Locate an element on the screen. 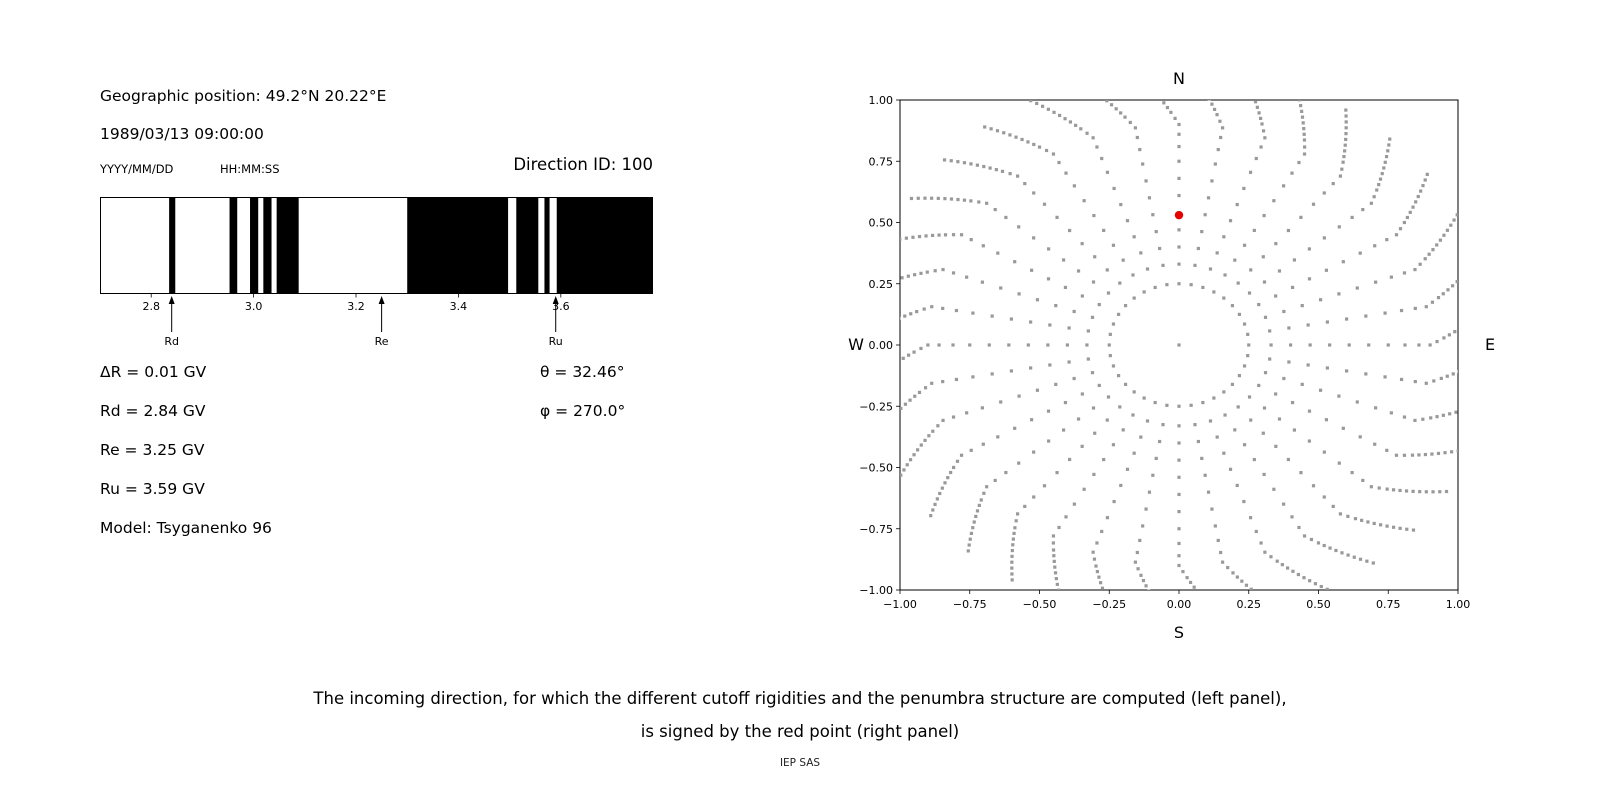 The image size is (1600, 800). re-value: Re = 3.25 GV is located at coordinates (152, 450).